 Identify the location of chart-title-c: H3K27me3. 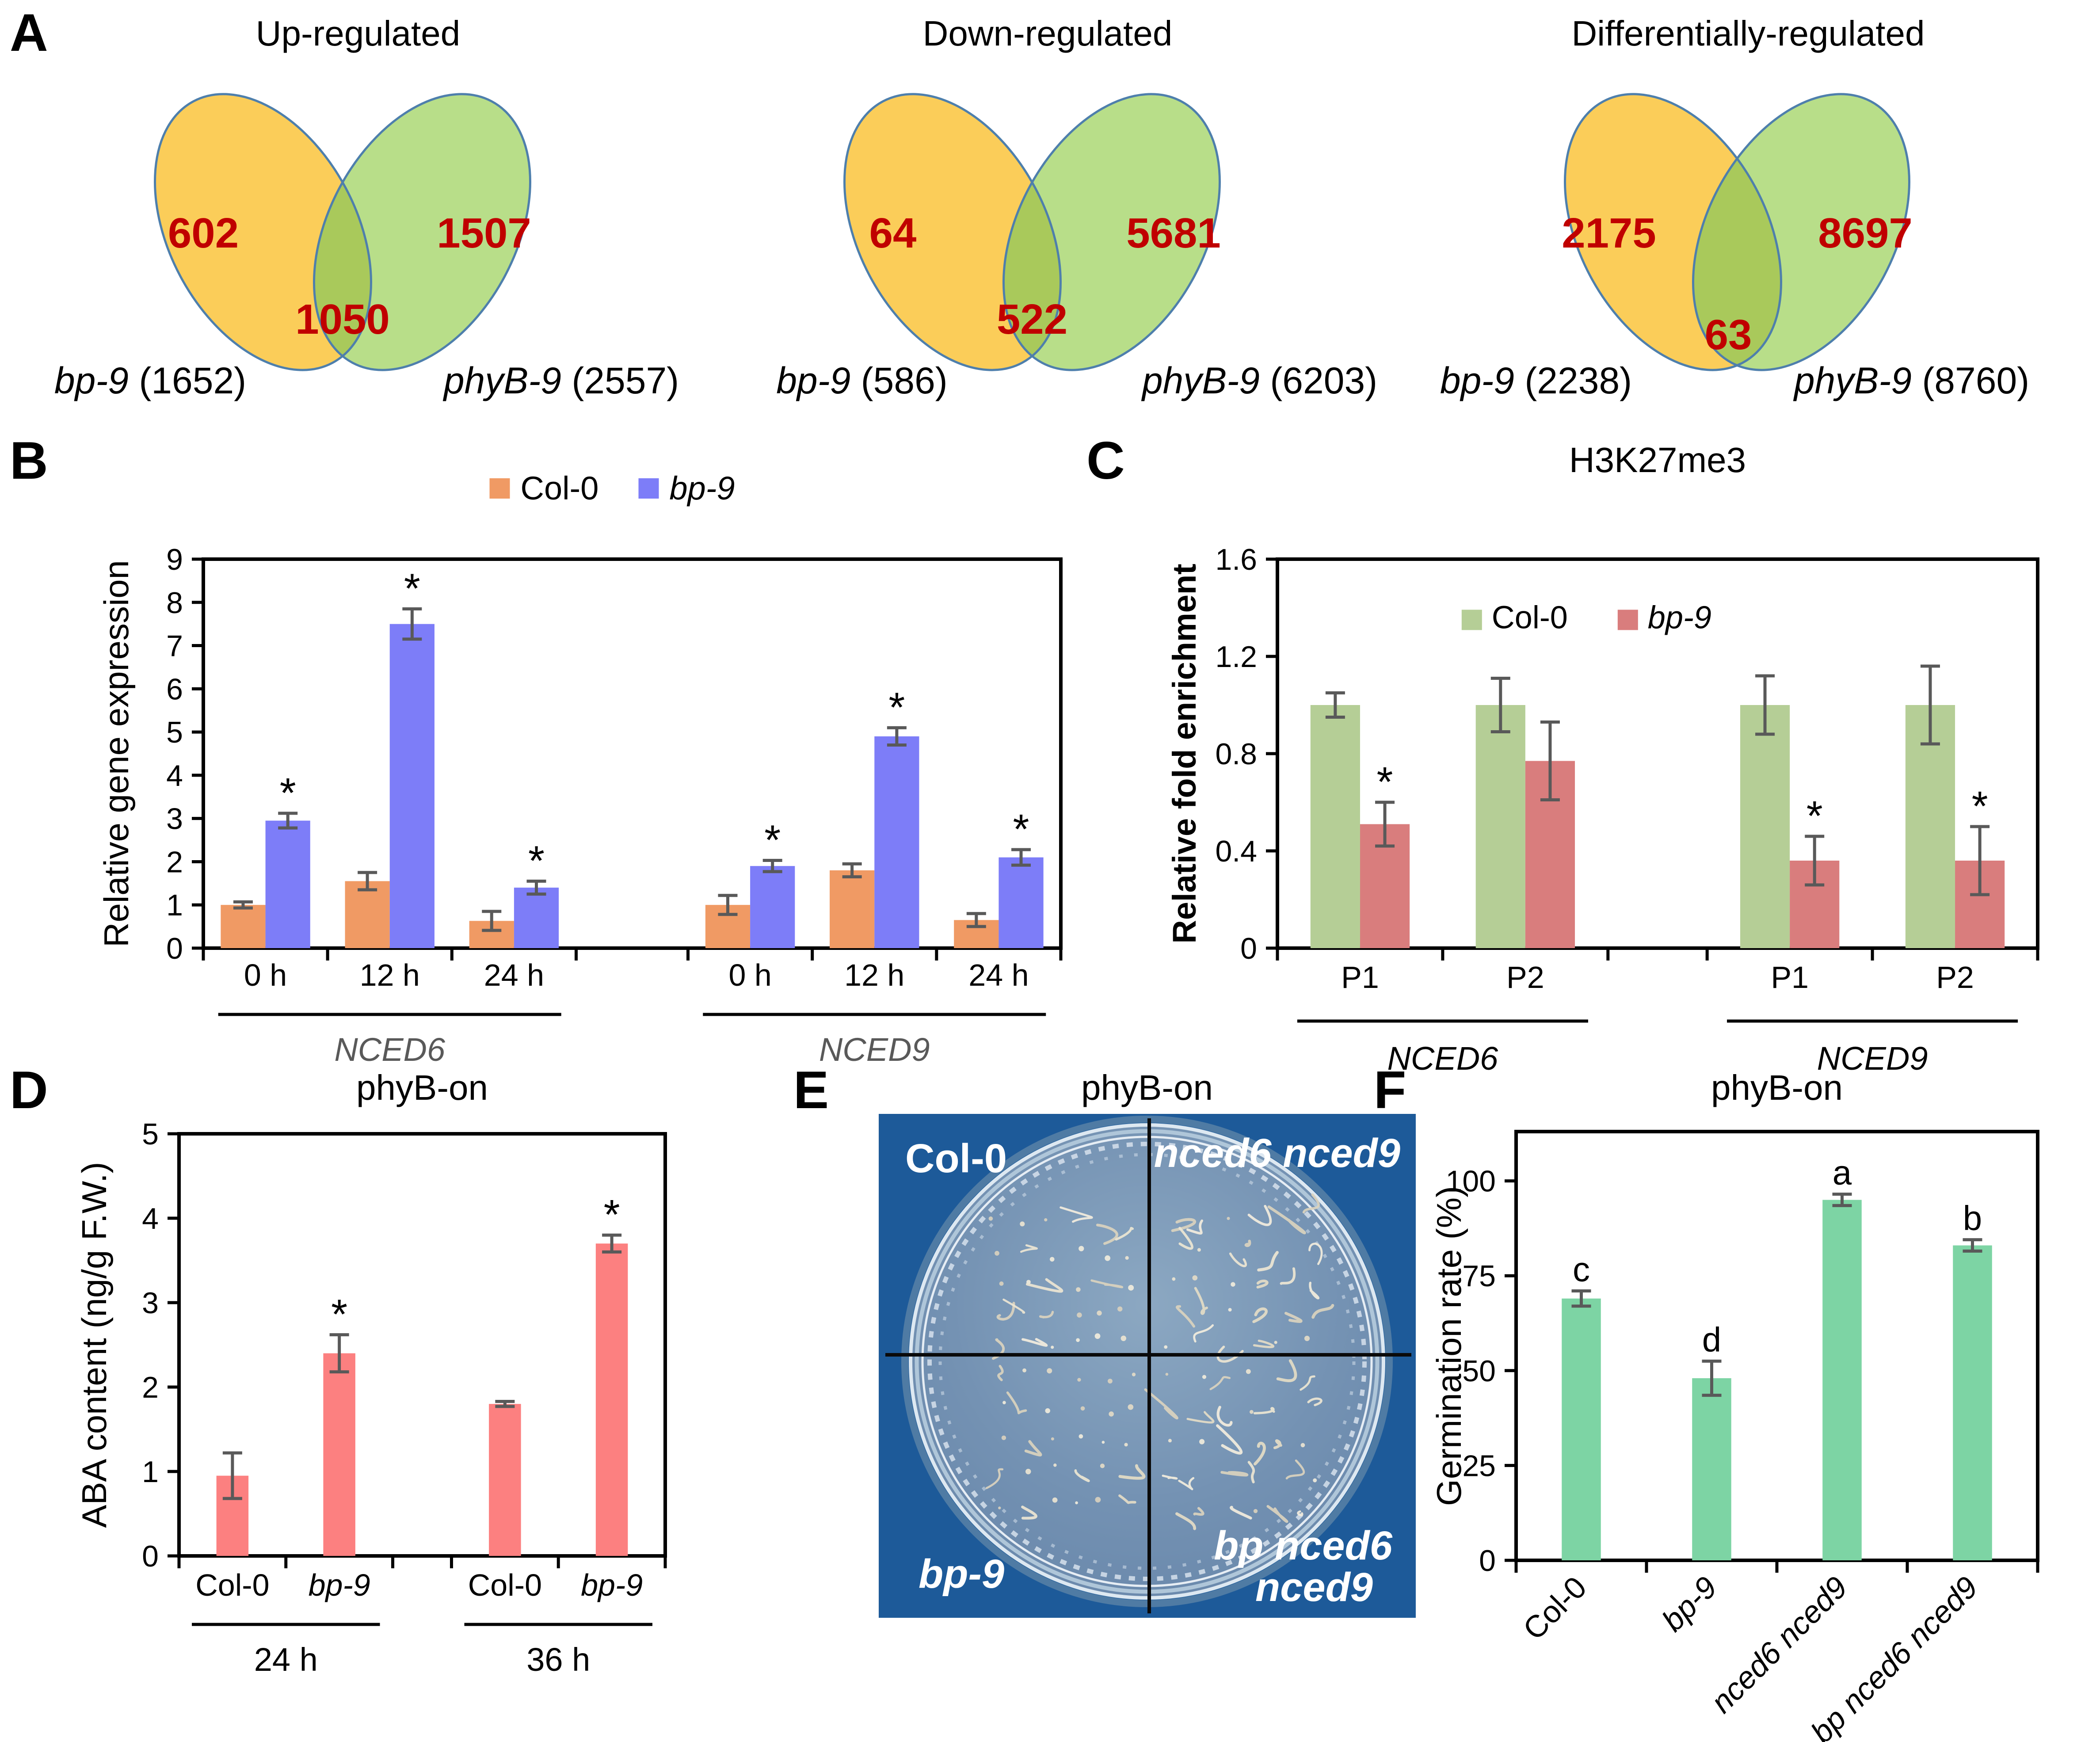
(1657, 460).